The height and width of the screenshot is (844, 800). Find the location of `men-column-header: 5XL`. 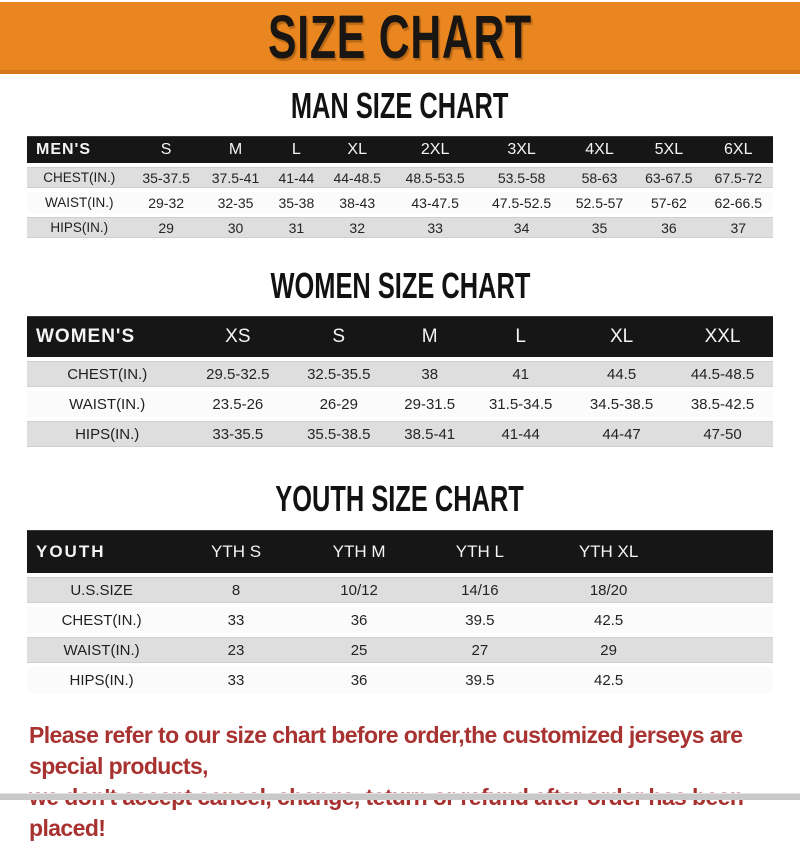

men-column-header: 5XL is located at coordinates (669, 149).